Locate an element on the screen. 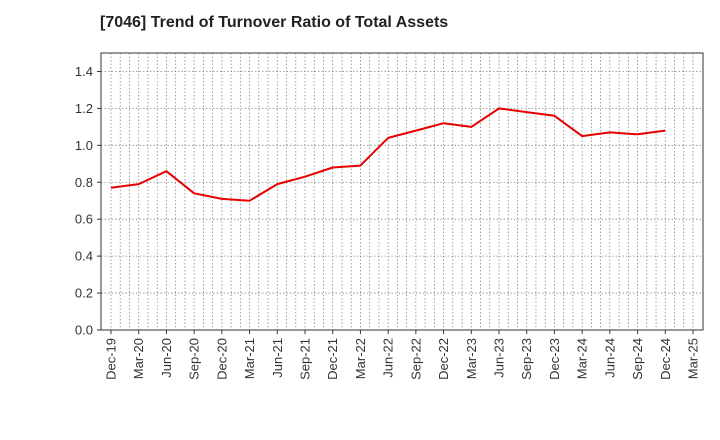  x-tick-label: Dec-20 is located at coordinates (221, 359).